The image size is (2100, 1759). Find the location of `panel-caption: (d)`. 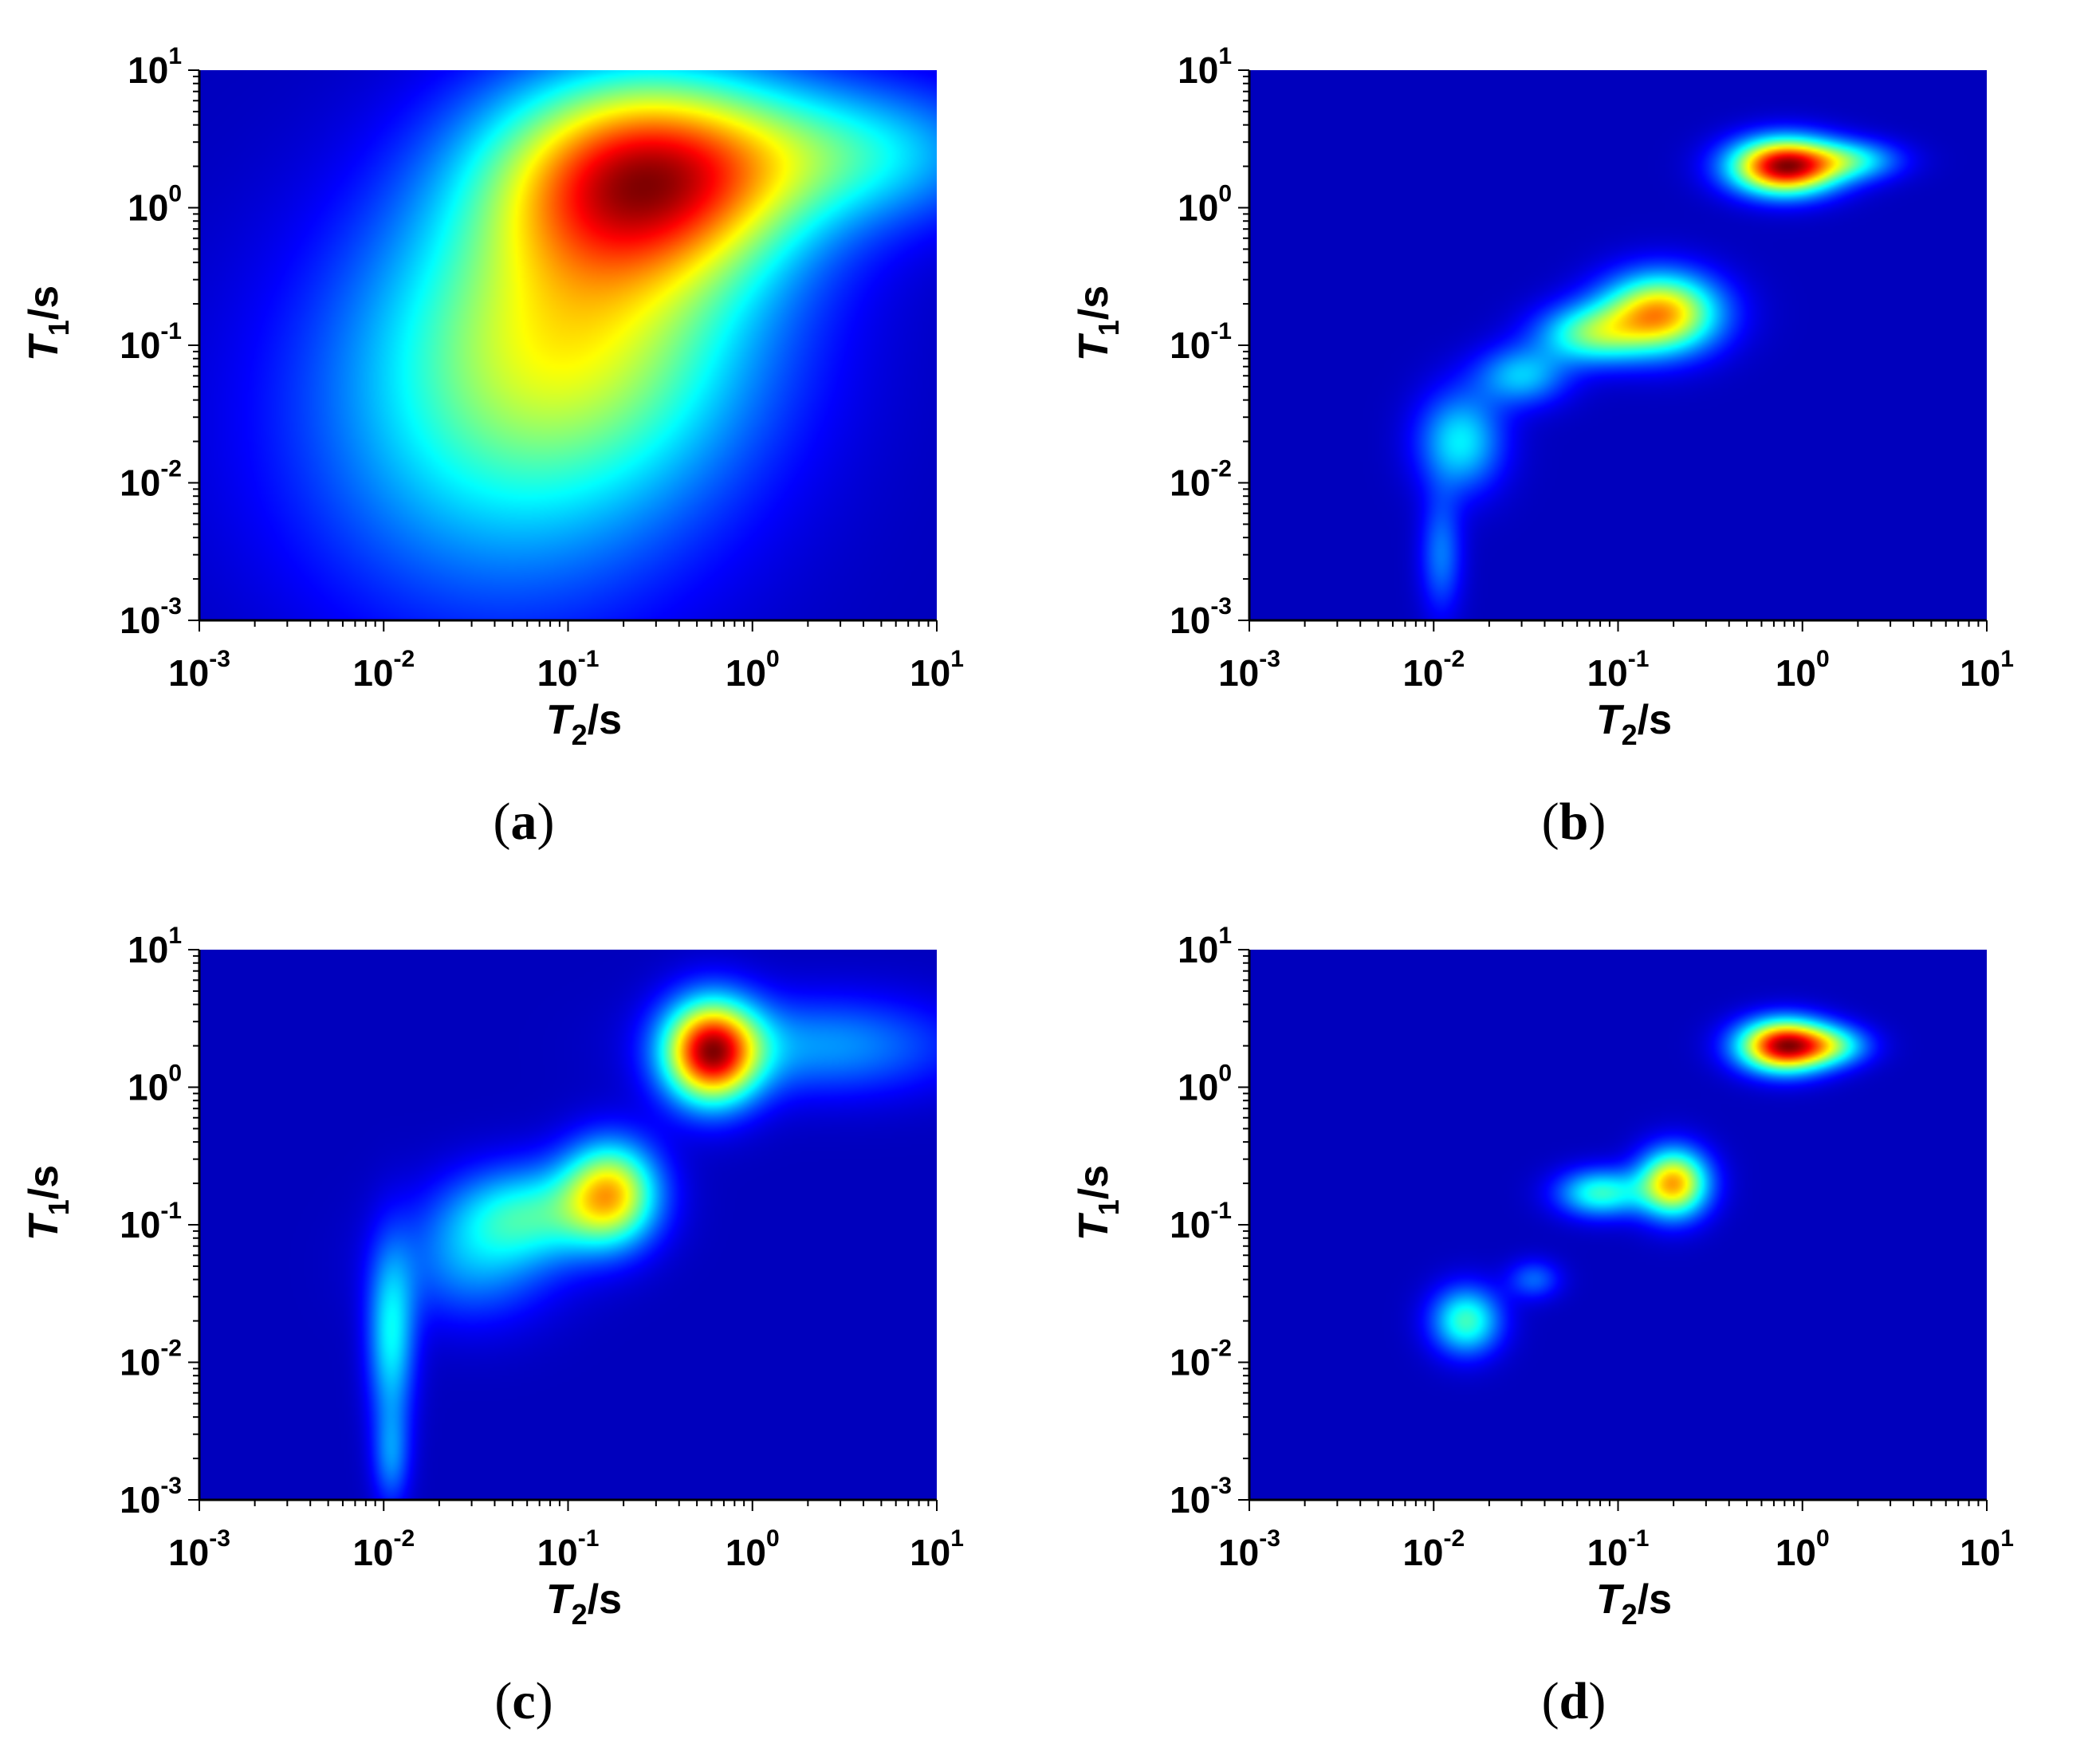

panel-caption: (d) is located at coordinates (1574, 1701).